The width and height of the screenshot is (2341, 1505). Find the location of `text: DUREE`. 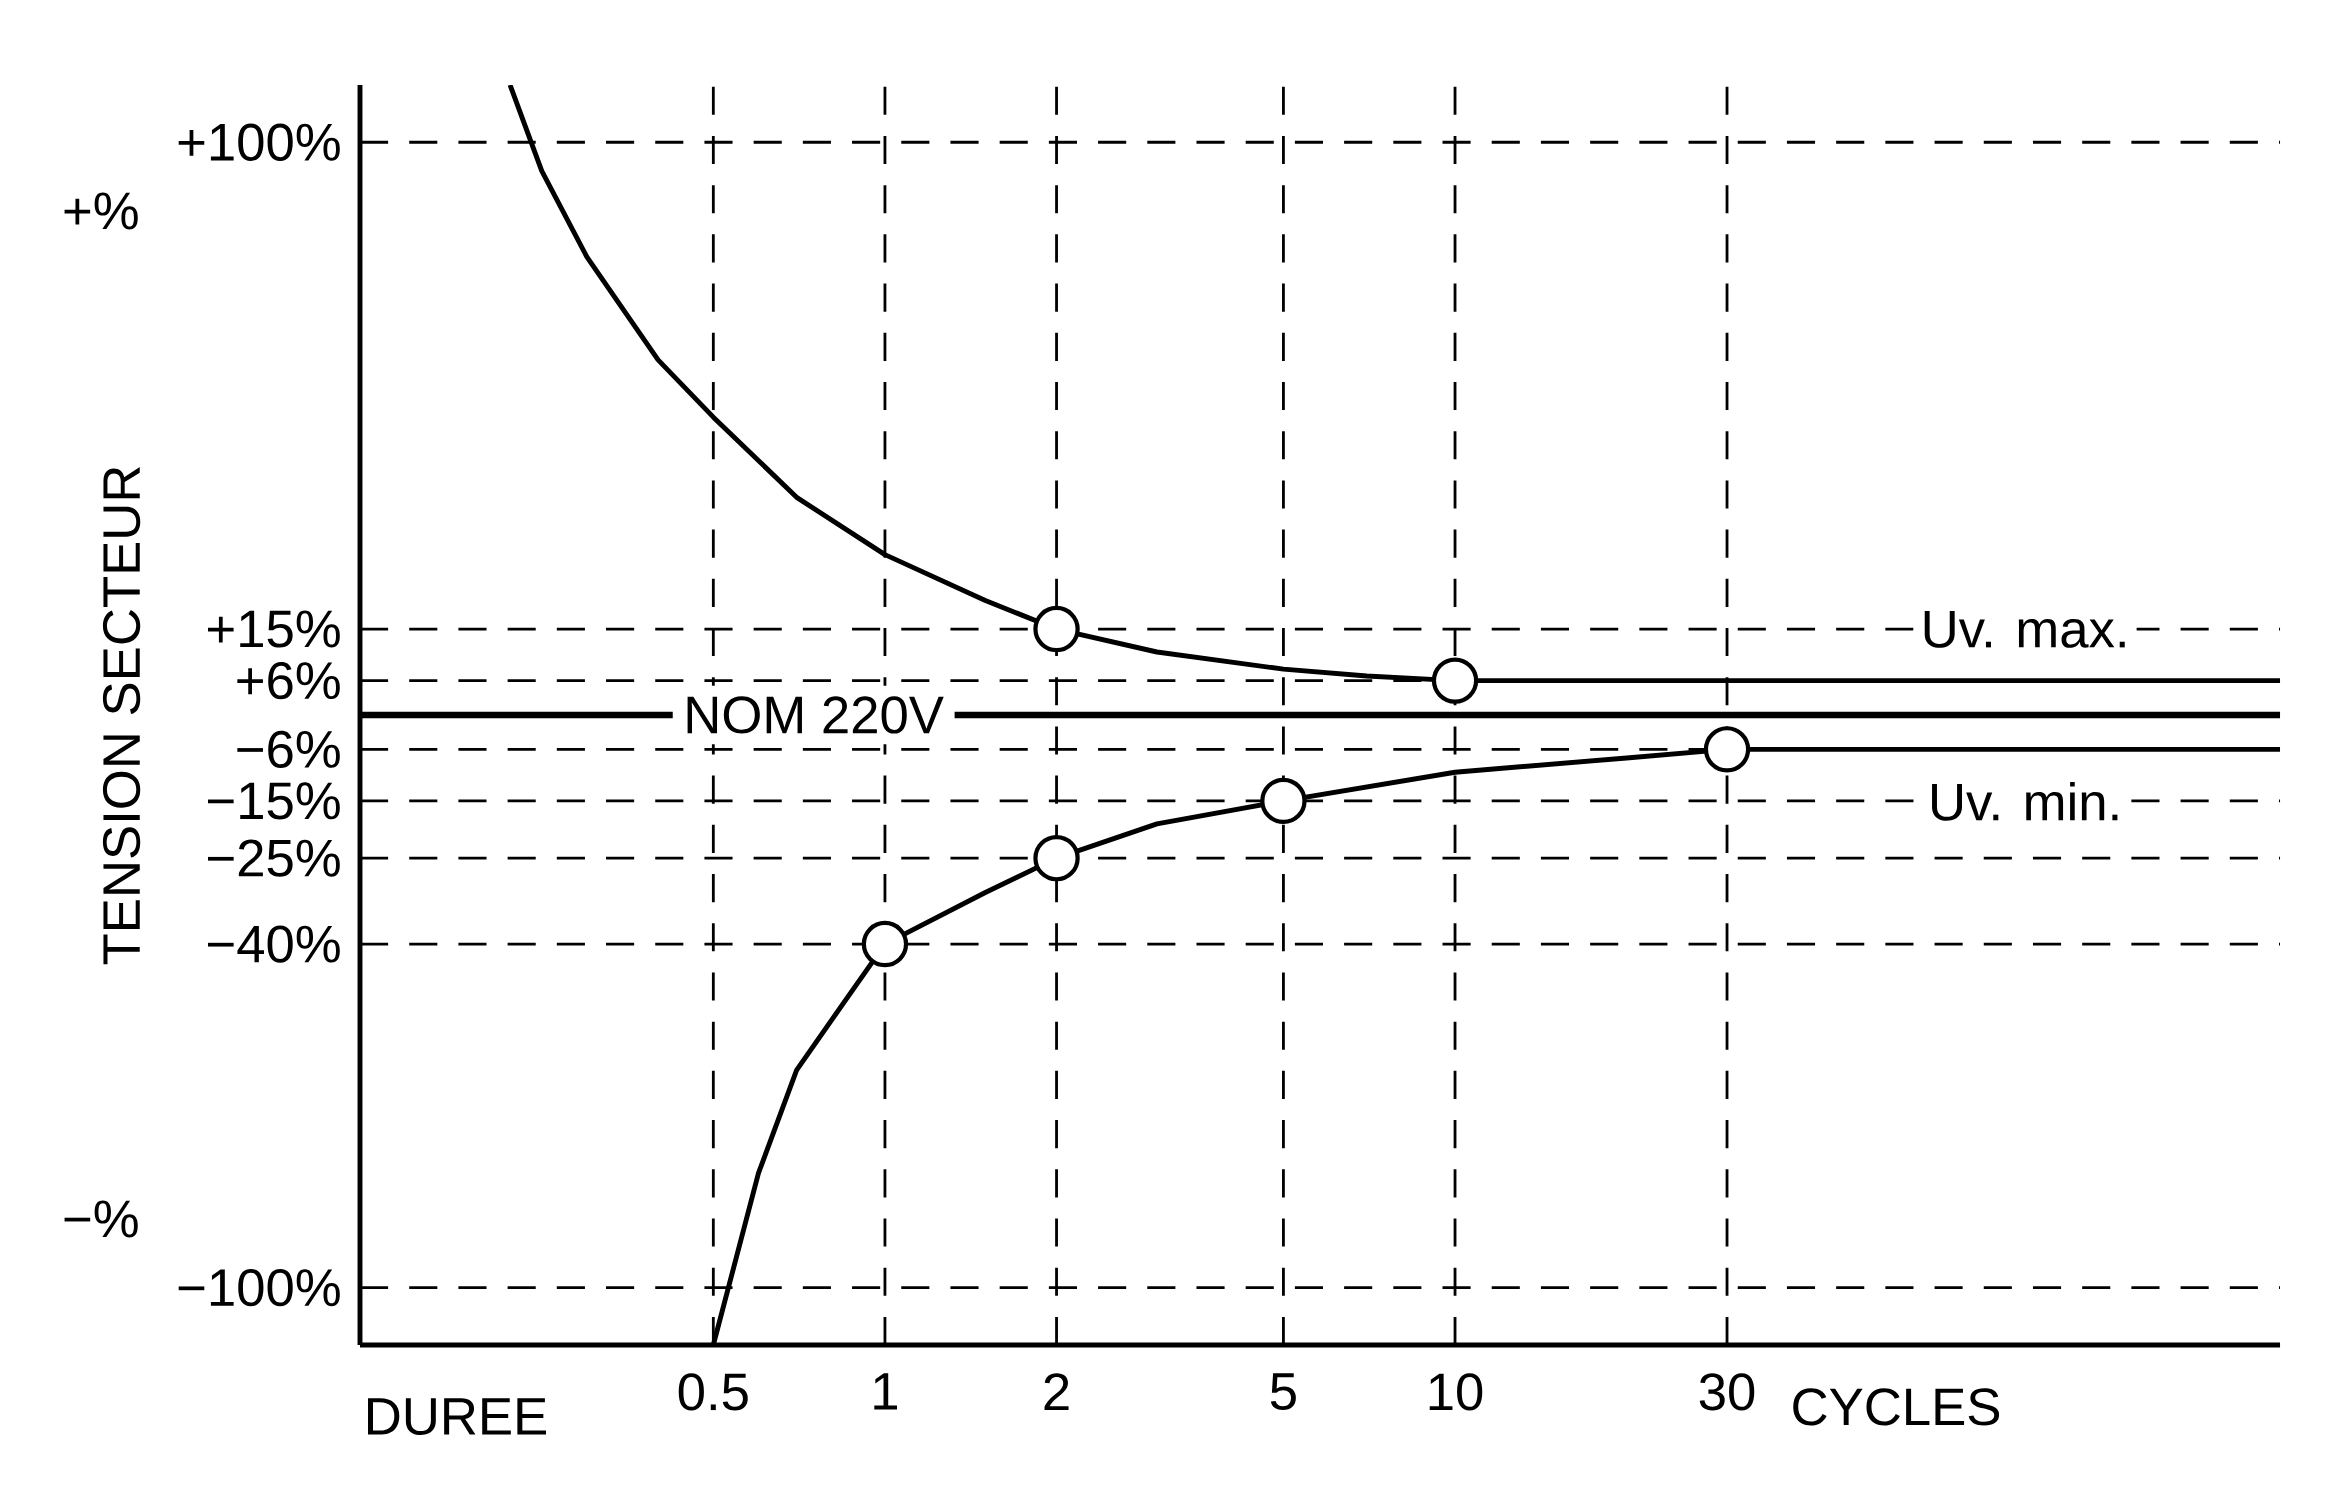

text: DUREE is located at coordinates (457, 1417).